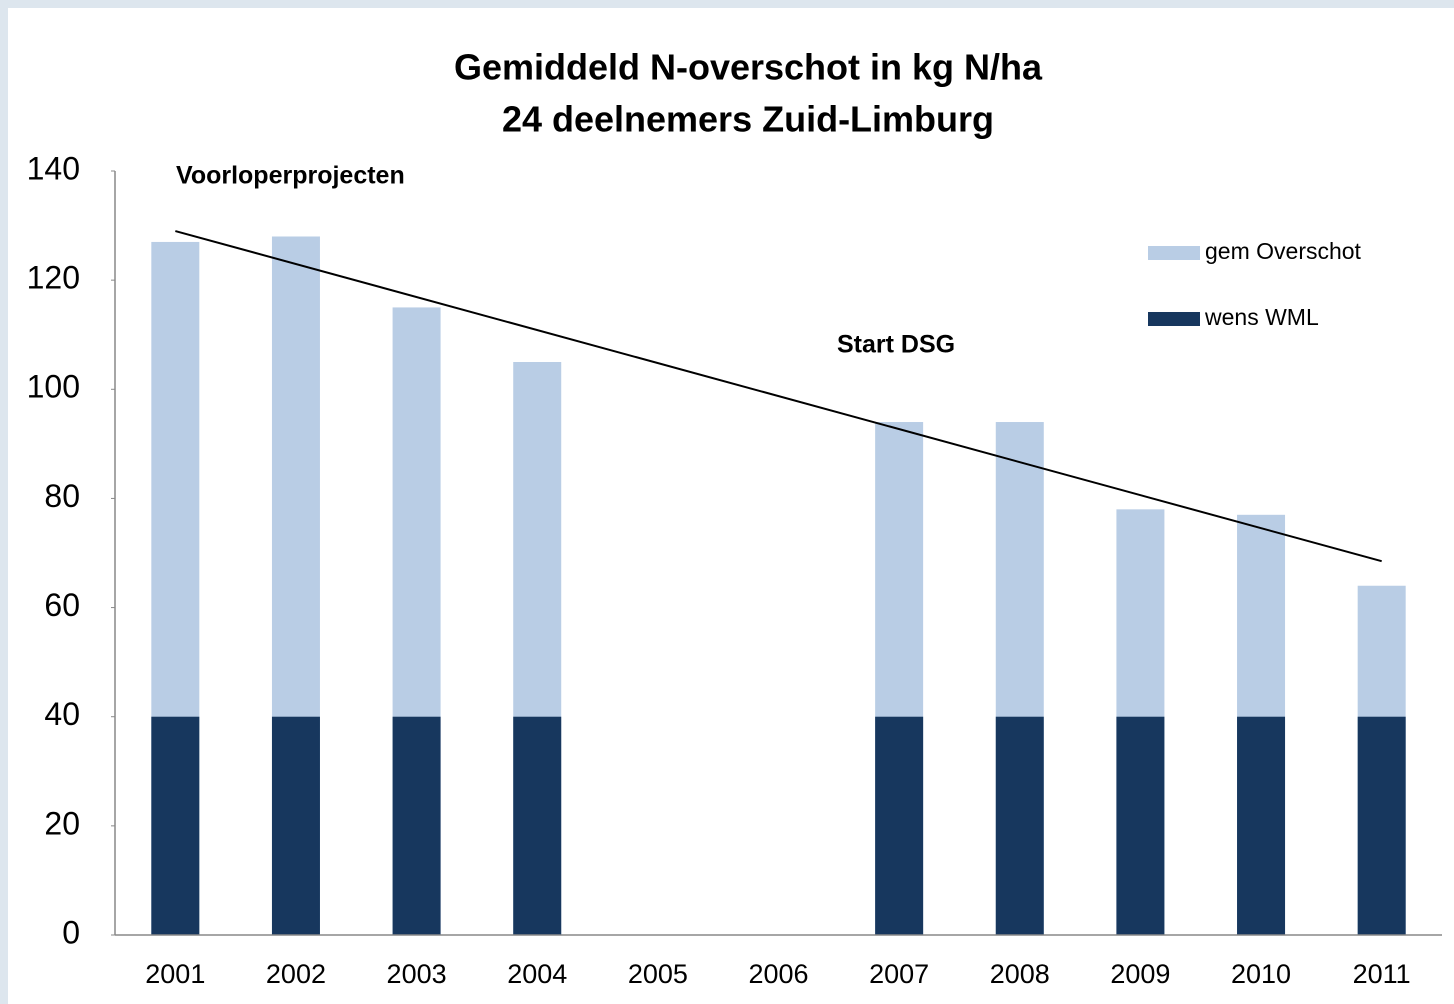  Describe the element at coordinates (1020, 974) in the screenshot. I see `x-tick-label: 2008` at that location.